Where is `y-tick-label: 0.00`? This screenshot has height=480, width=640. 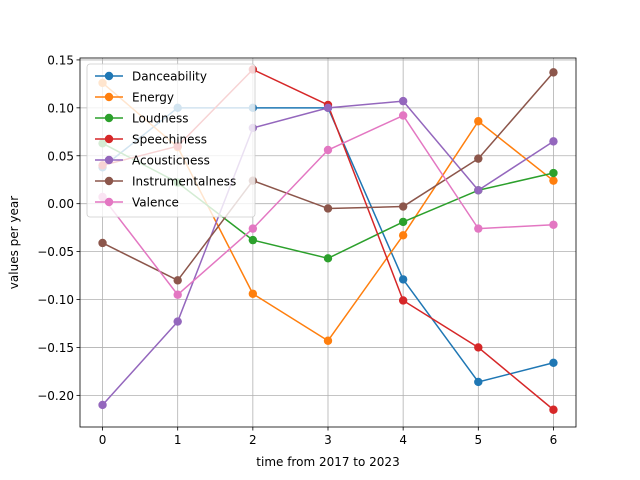 y-tick-label: 0.00 is located at coordinates (60, 204).